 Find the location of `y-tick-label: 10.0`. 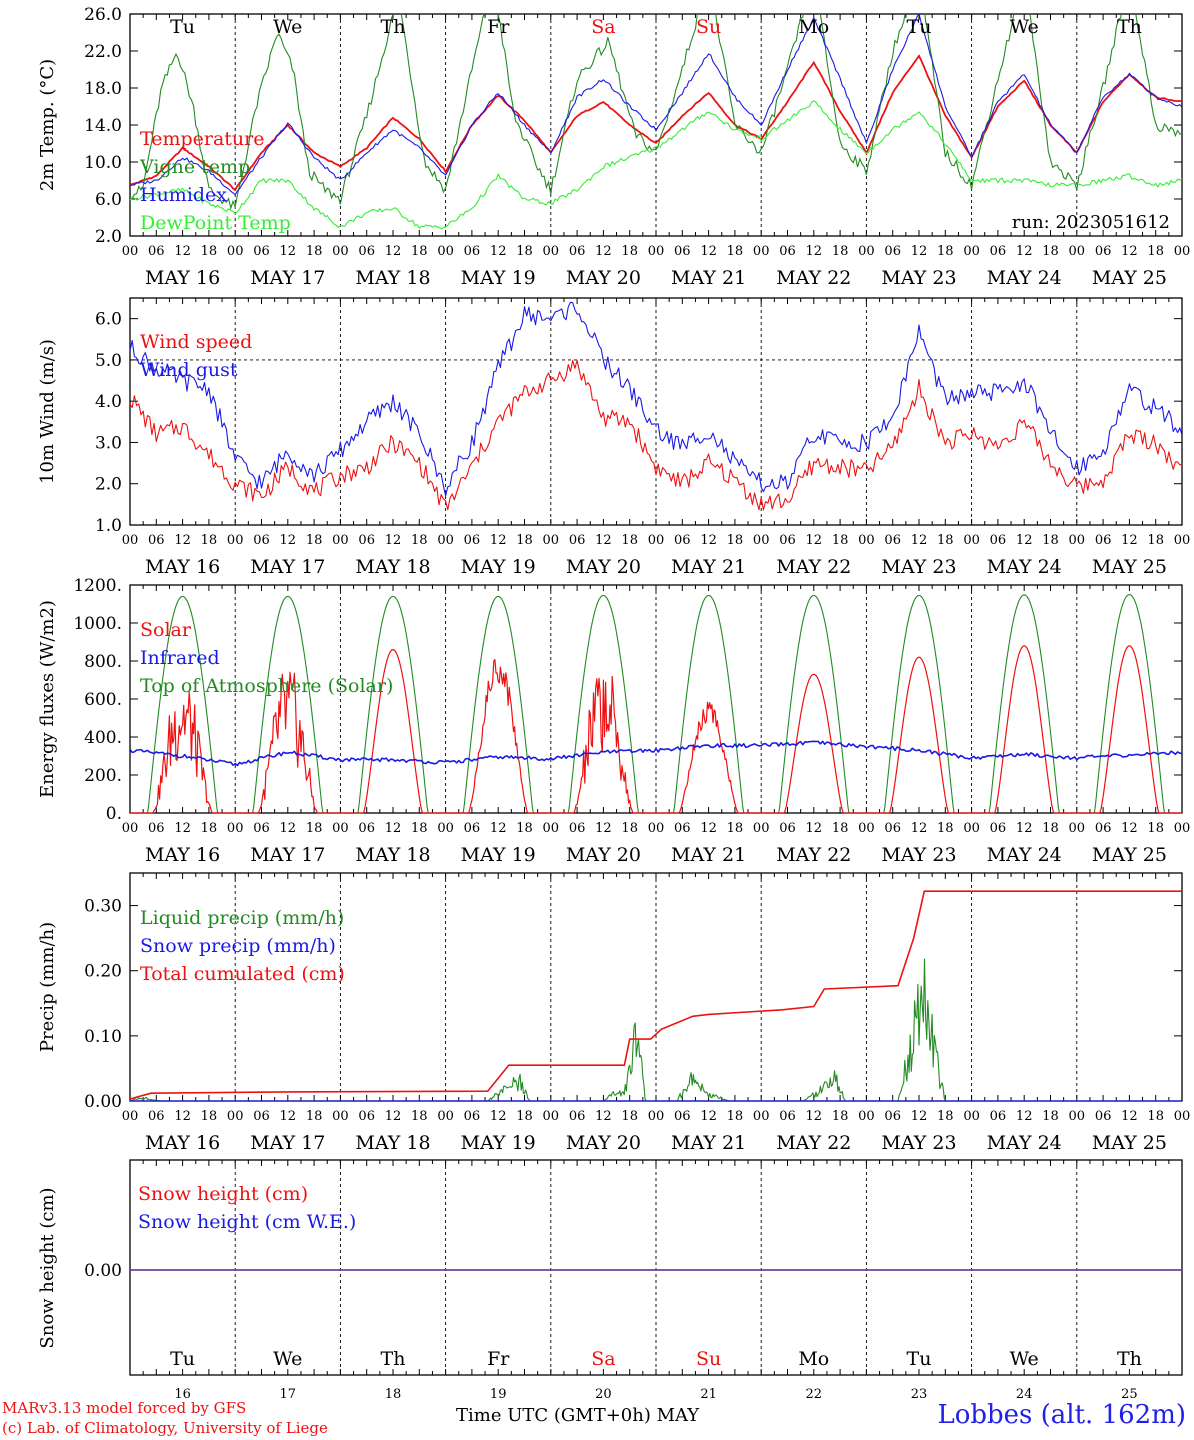

y-tick-label: 10.0 is located at coordinates (103, 163).